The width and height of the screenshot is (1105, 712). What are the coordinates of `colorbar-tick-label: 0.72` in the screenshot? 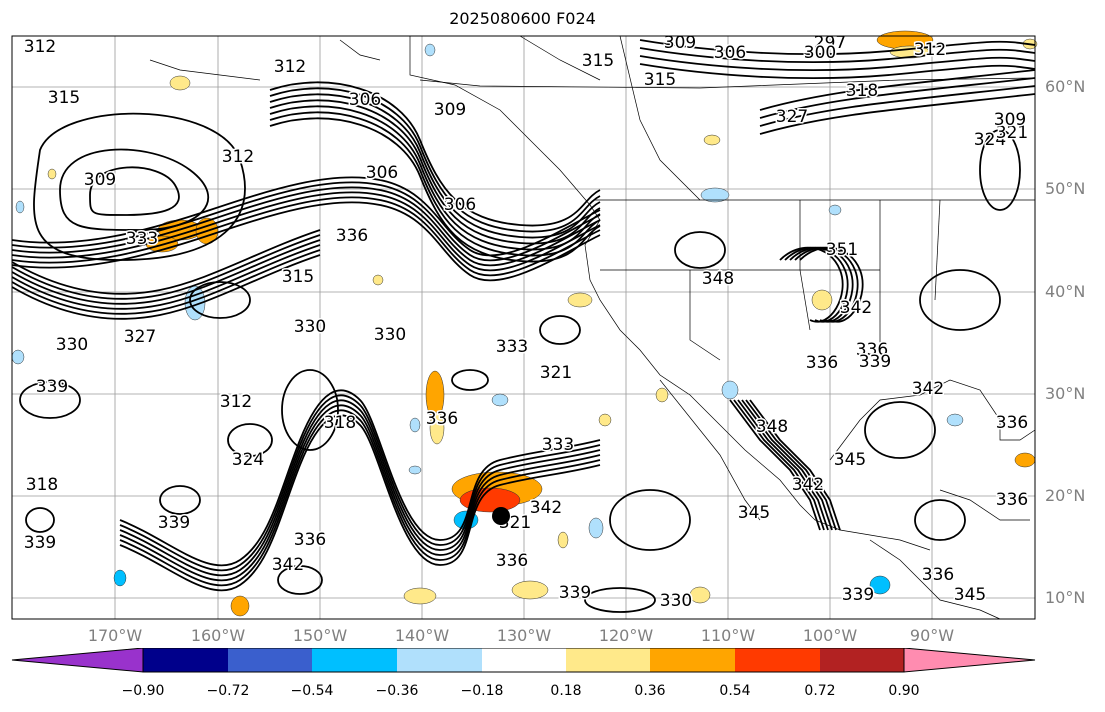 It's located at (820, 691).